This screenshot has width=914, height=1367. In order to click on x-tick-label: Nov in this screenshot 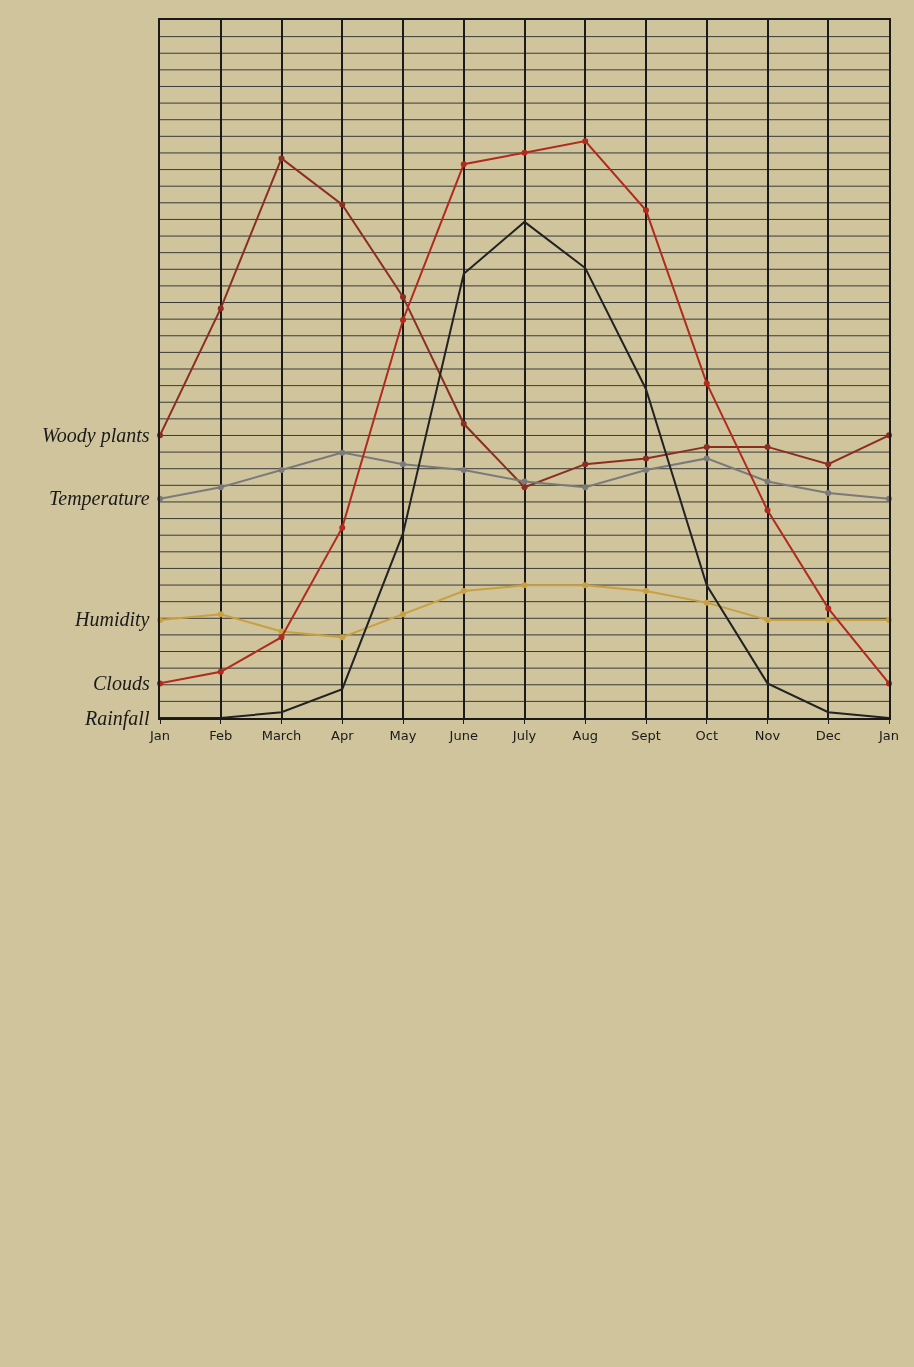, I will do `click(767, 735)`.